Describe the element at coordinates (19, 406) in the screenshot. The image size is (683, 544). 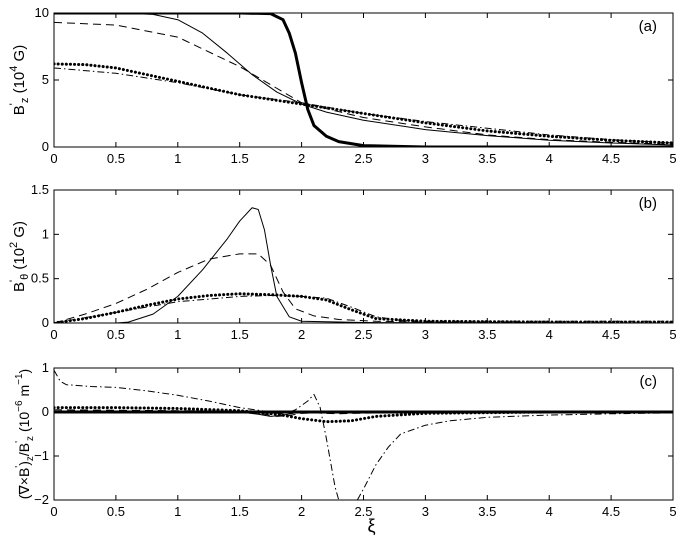
I see `ylabel-unit-exp: −6` at that location.